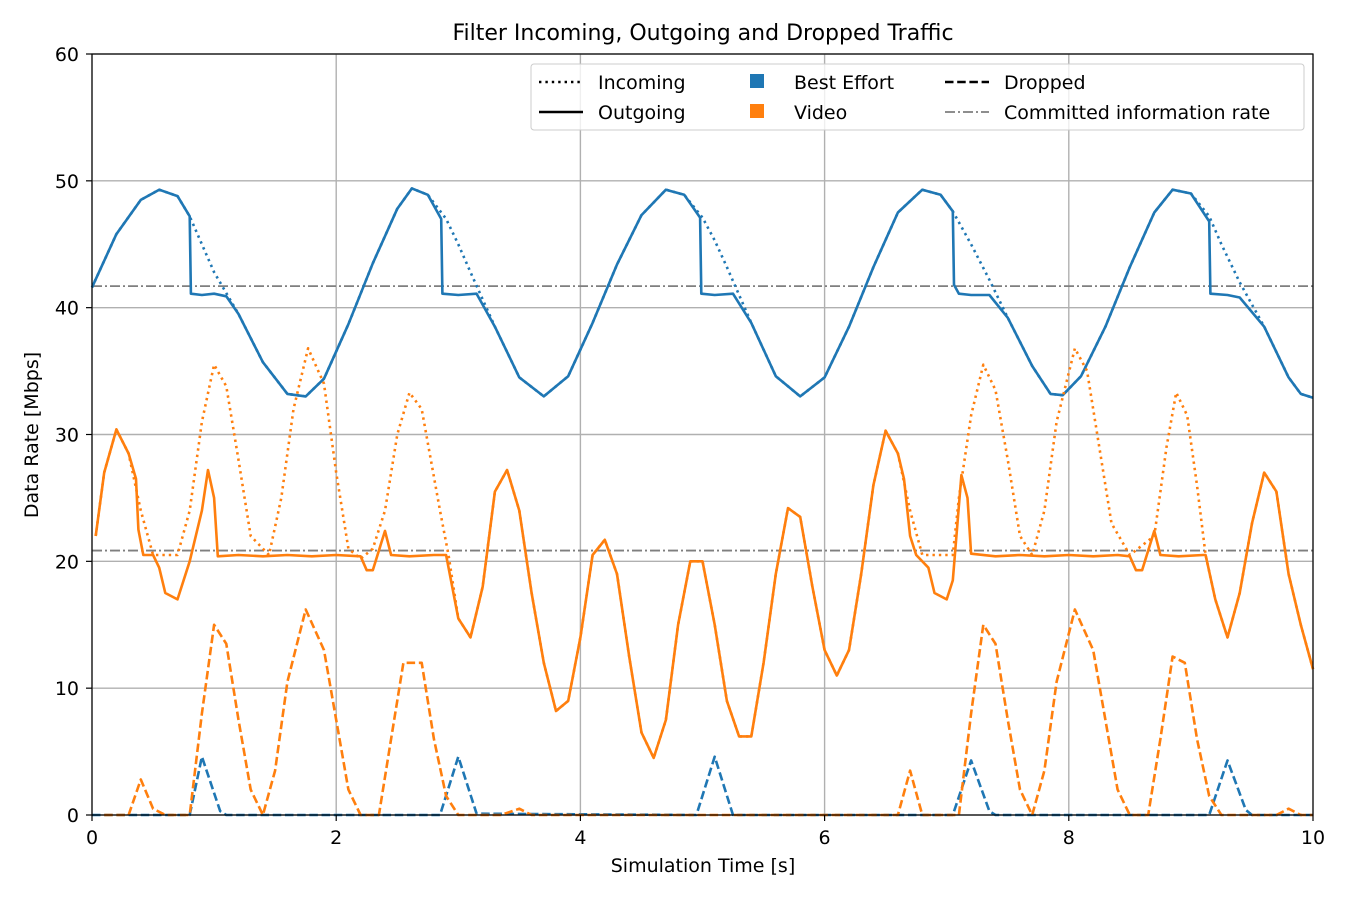  I want to click on x-tick-label: 8, so click(1069, 838).